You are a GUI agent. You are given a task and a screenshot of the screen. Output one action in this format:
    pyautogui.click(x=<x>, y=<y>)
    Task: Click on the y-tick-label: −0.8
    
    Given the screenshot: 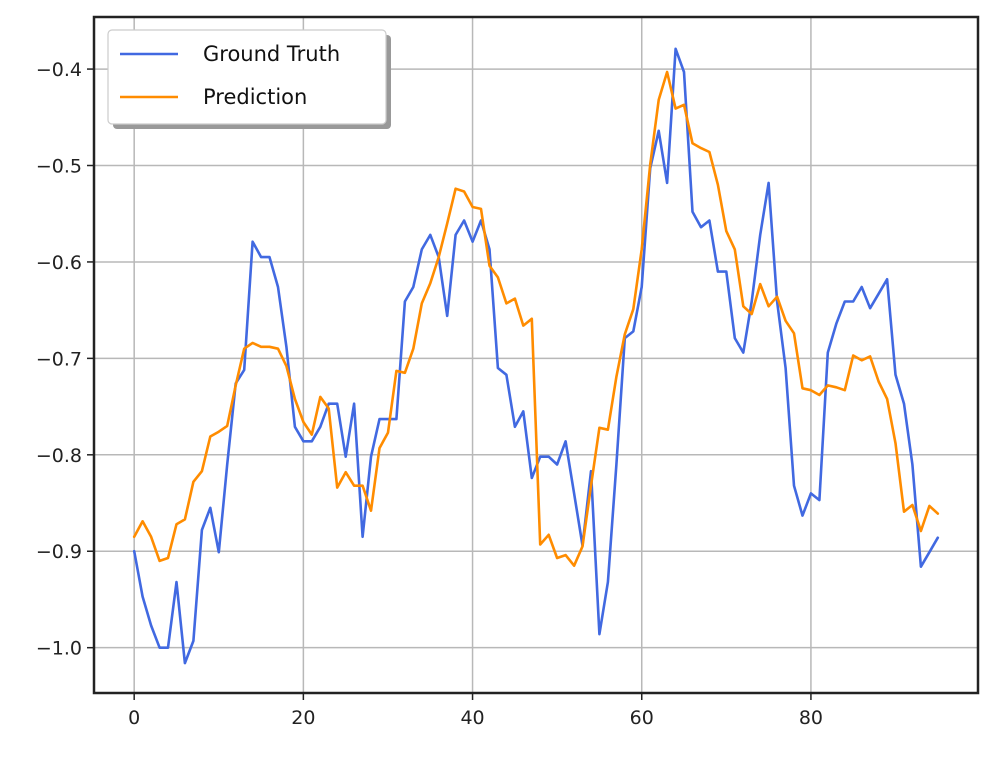 What is the action you would take?
    pyautogui.click(x=59, y=456)
    